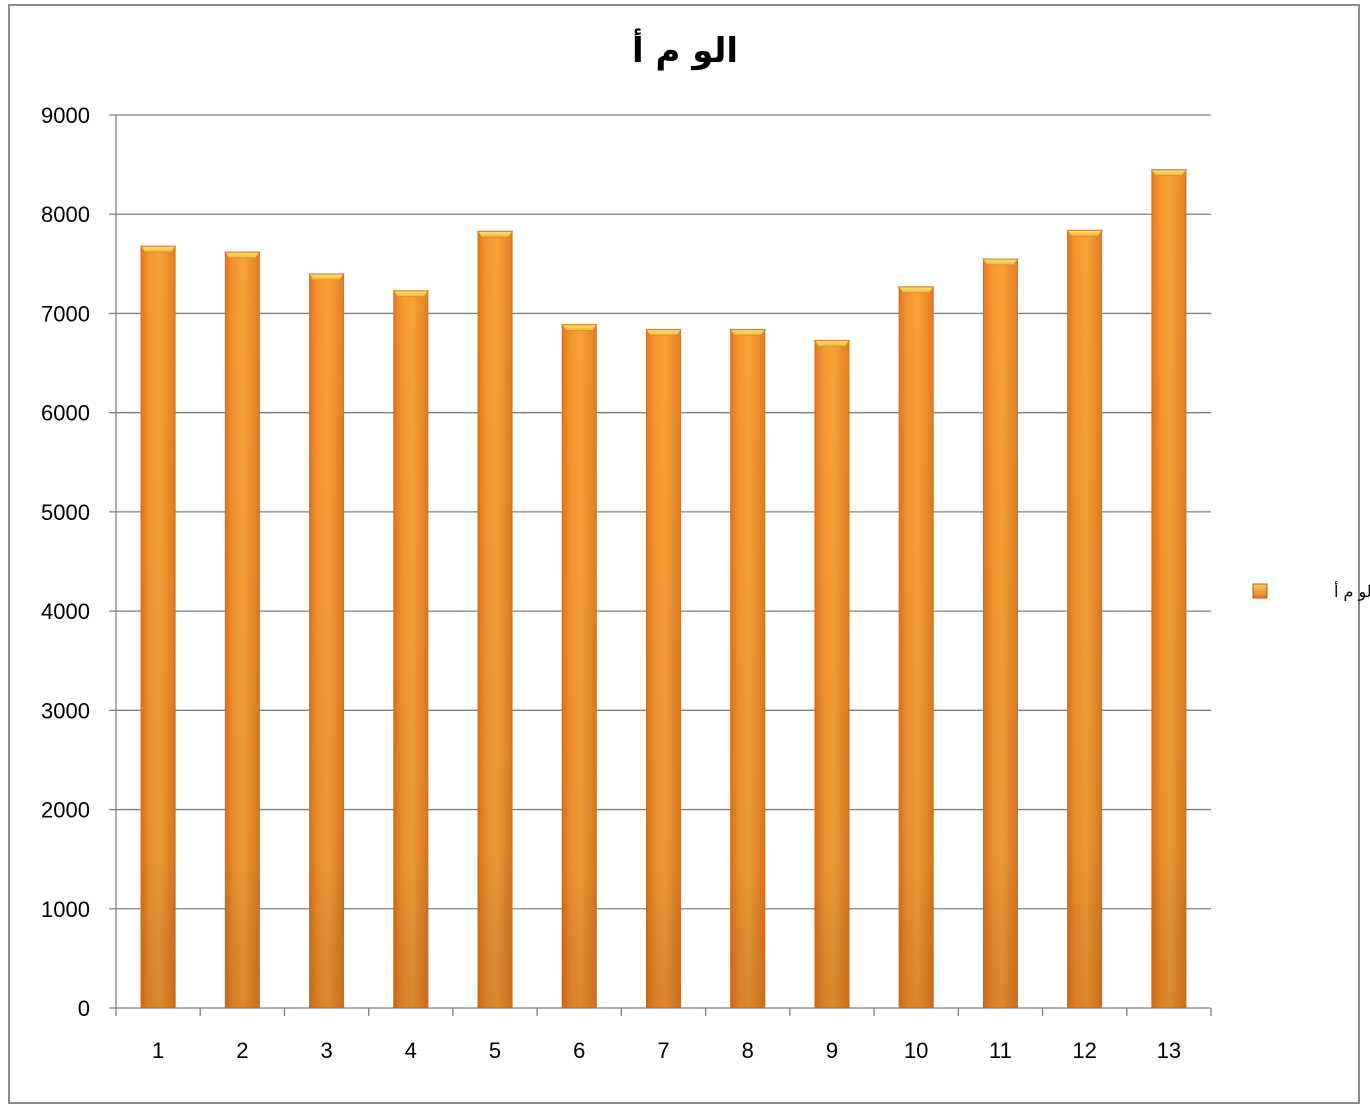 The height and width of the screenshot is (1104, 1370). What do you see at coordinates (65, 313) in the screenshot?
I see `y-tick-label: 7000` at bounding box center [65, 313].